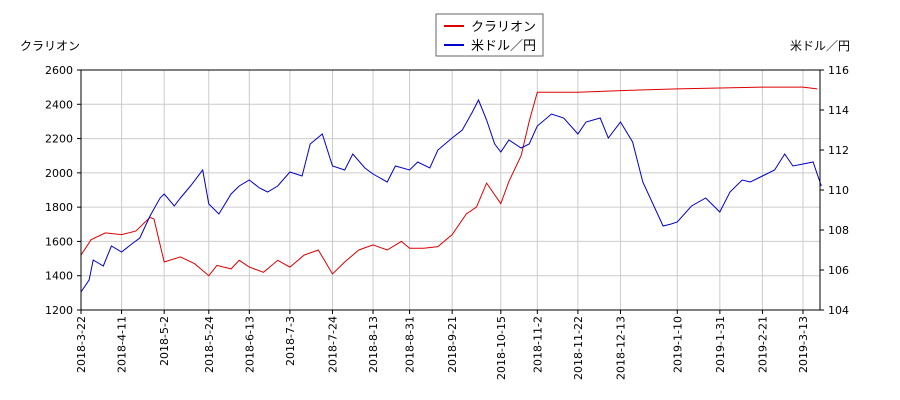  Describe the element at coordinates (59, 207) in the screenshot. I see `left-tick-label: 1800` at that location.